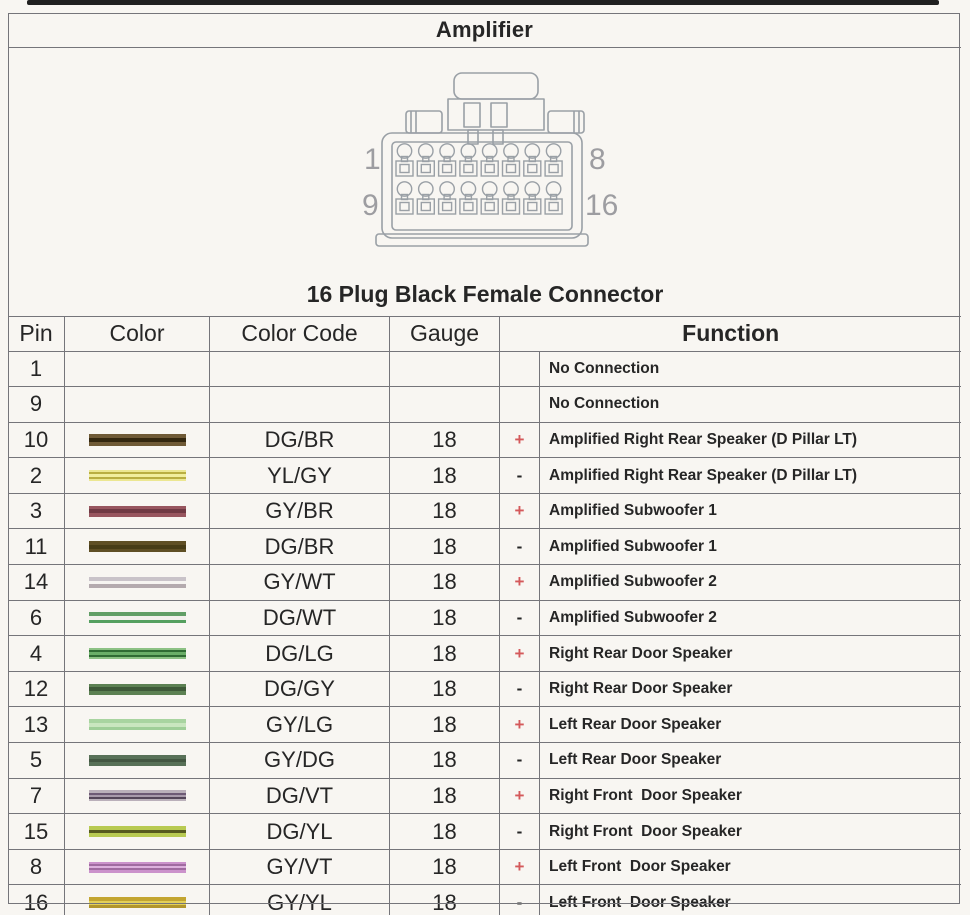 Image resolution: width=970 pixels, height=915 pixels. Describe the element at coordinates (36, 440) in the screenshot. I see `pin-number-cell: 10` at that location.